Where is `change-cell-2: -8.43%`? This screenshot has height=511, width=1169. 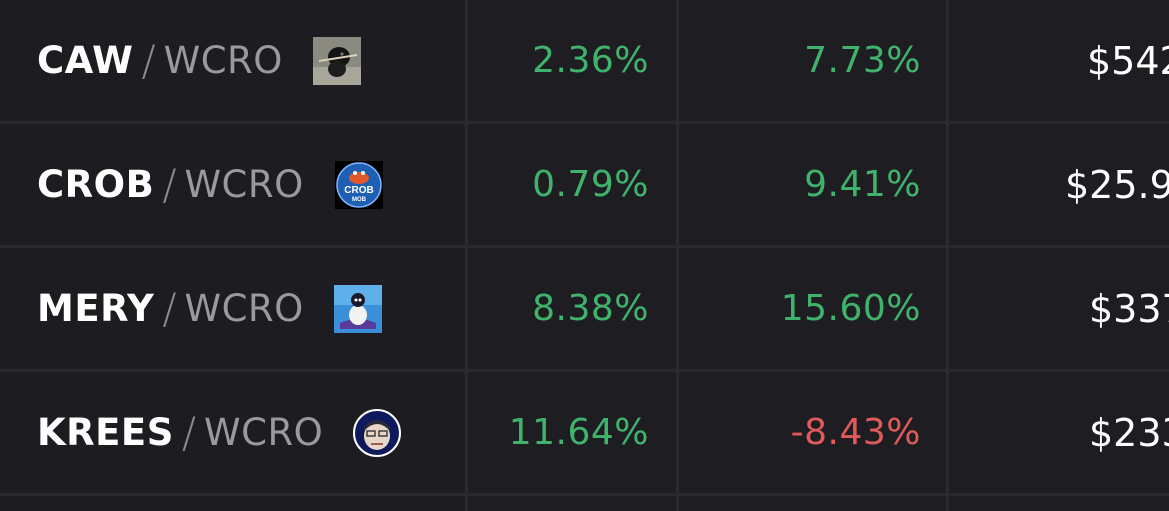
change-cell-2: -8.43% is located at coordinates (812, 432).